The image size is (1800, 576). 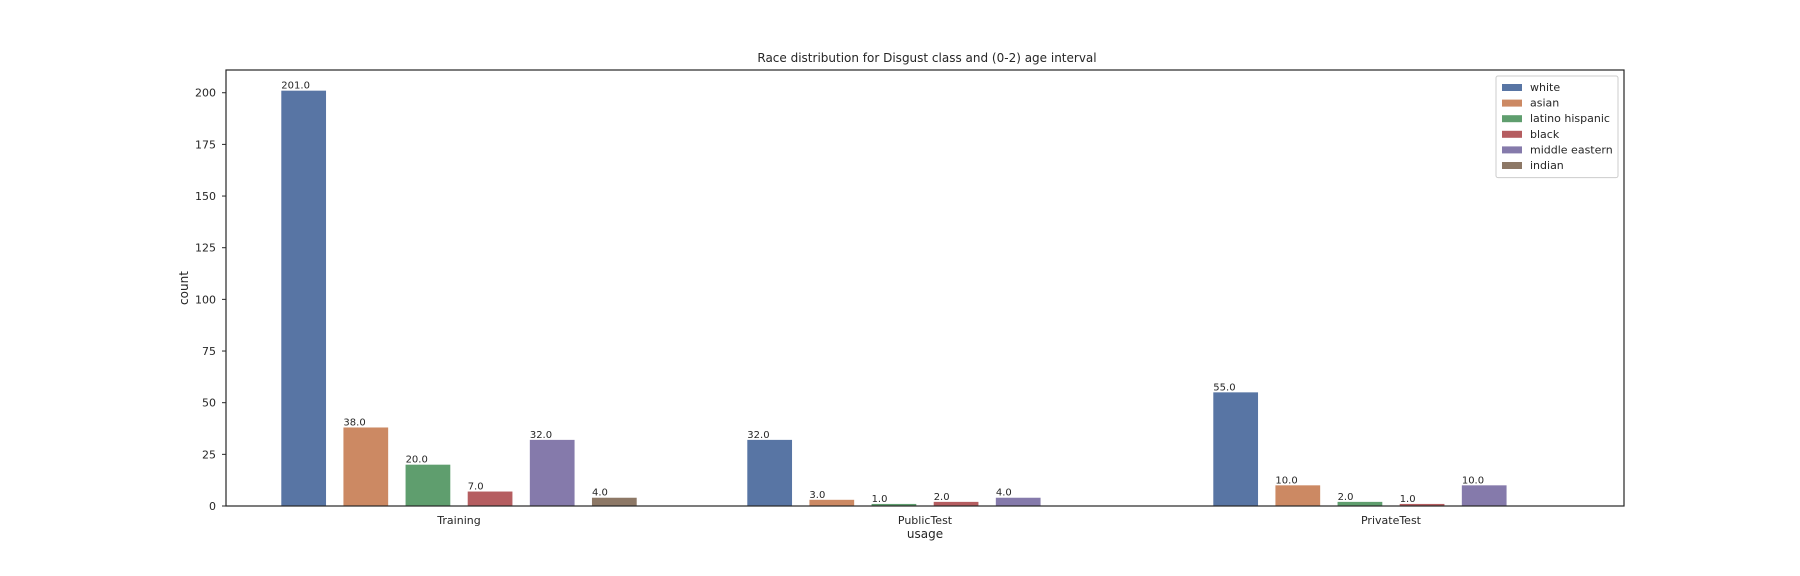 What do you see at coordinates (1570, 118) in the screenshot?
I see `legend-label: latino hispanic` at bounding box center [1570, 118].